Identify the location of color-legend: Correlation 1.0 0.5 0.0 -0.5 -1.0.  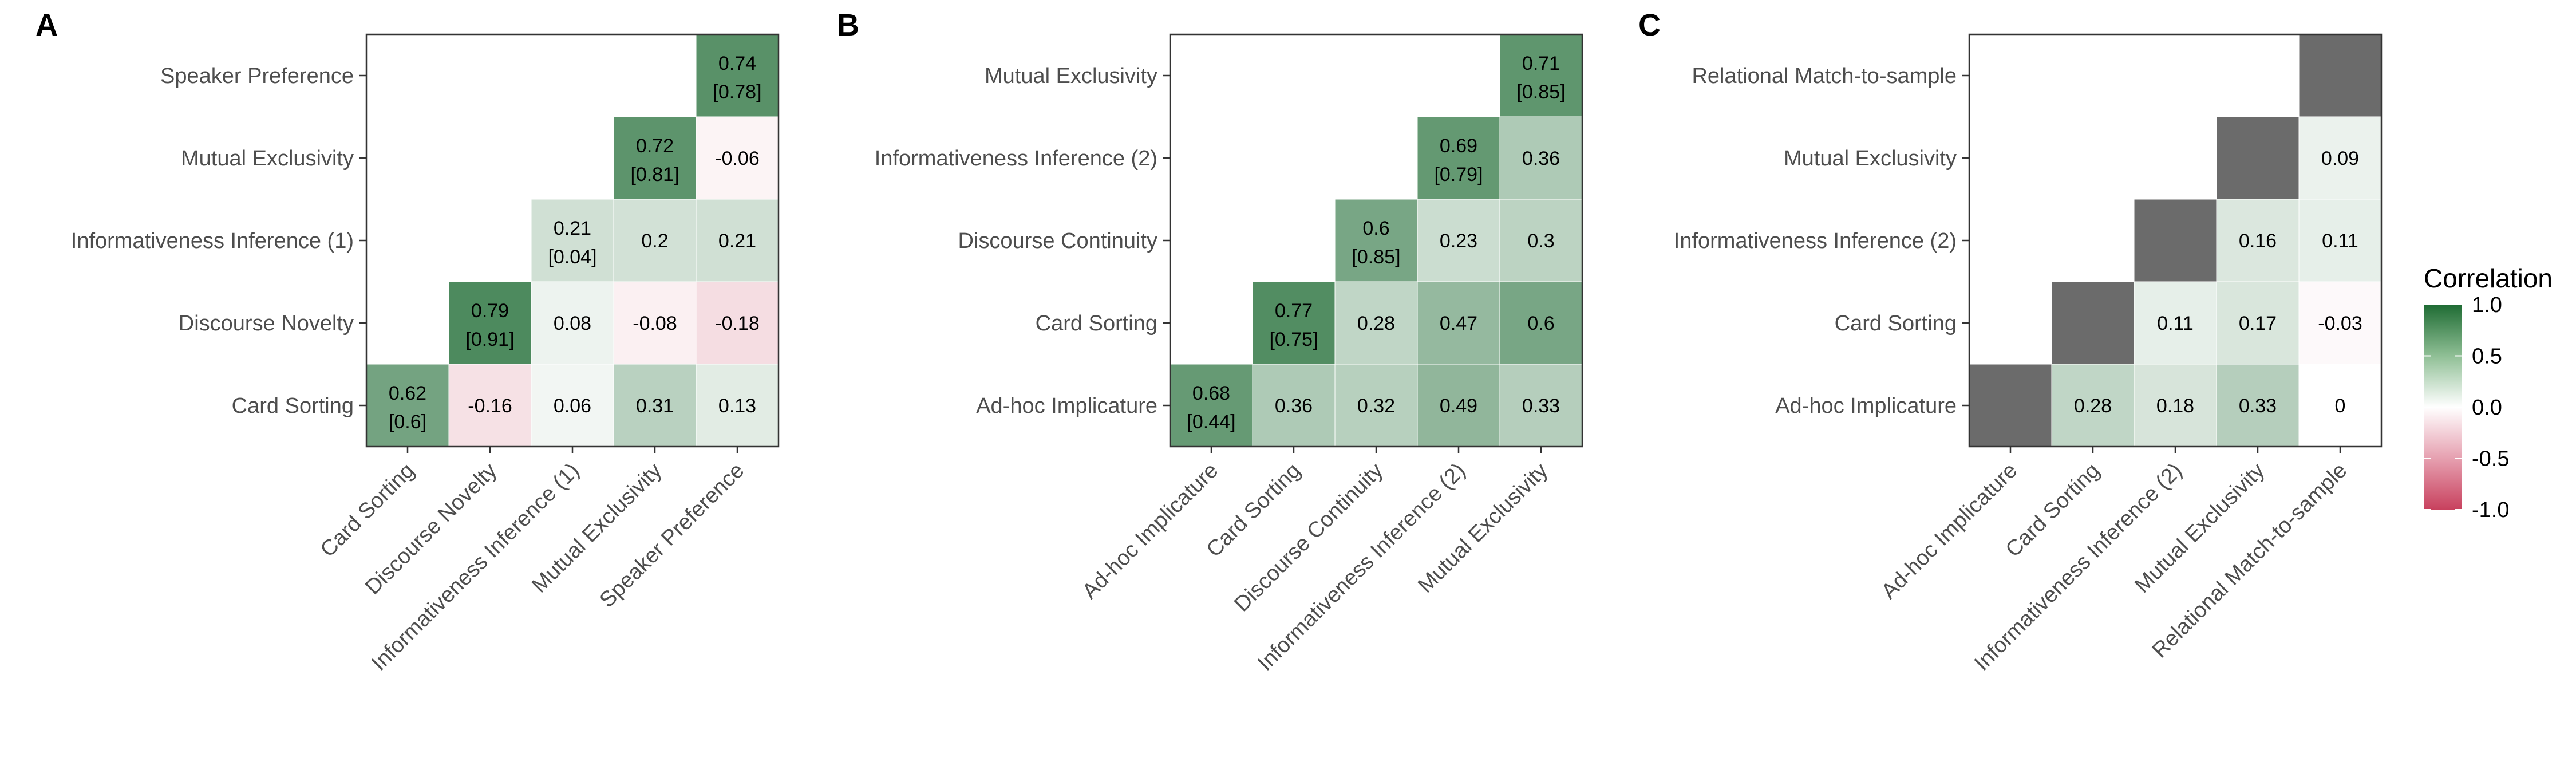
(2488, 392).